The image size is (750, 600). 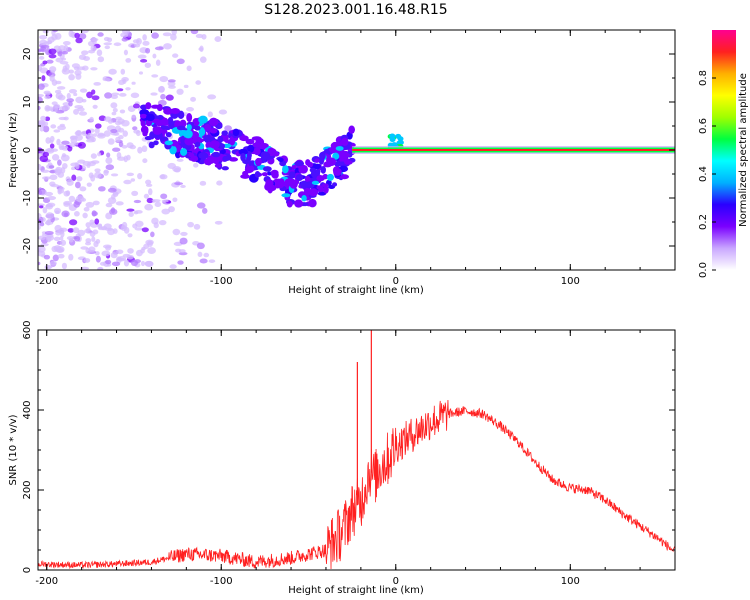 I want to click on colorbar-tick-label: 0.4, so click(x=703, y=174).